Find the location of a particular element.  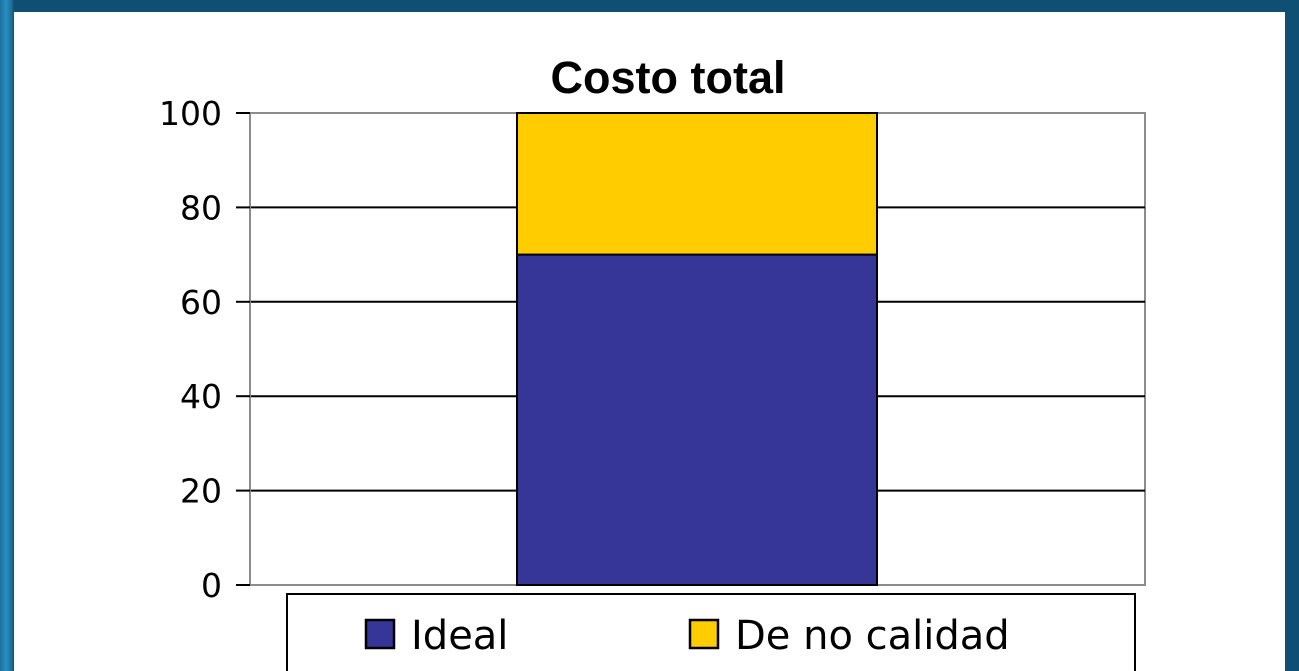

chart-title: Costo total is located at coordinates (668, 77).